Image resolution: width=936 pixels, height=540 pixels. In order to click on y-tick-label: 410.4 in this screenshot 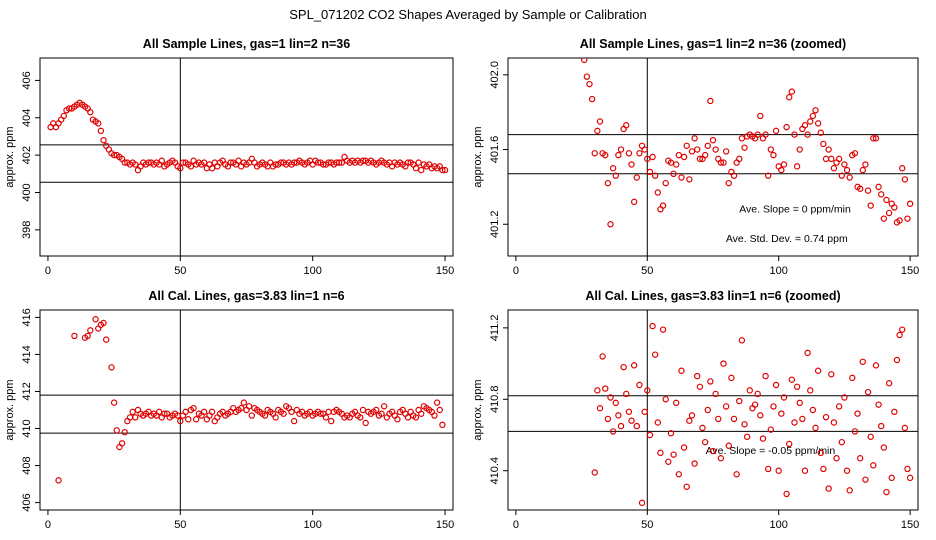, I will do `click(495, 471)`.